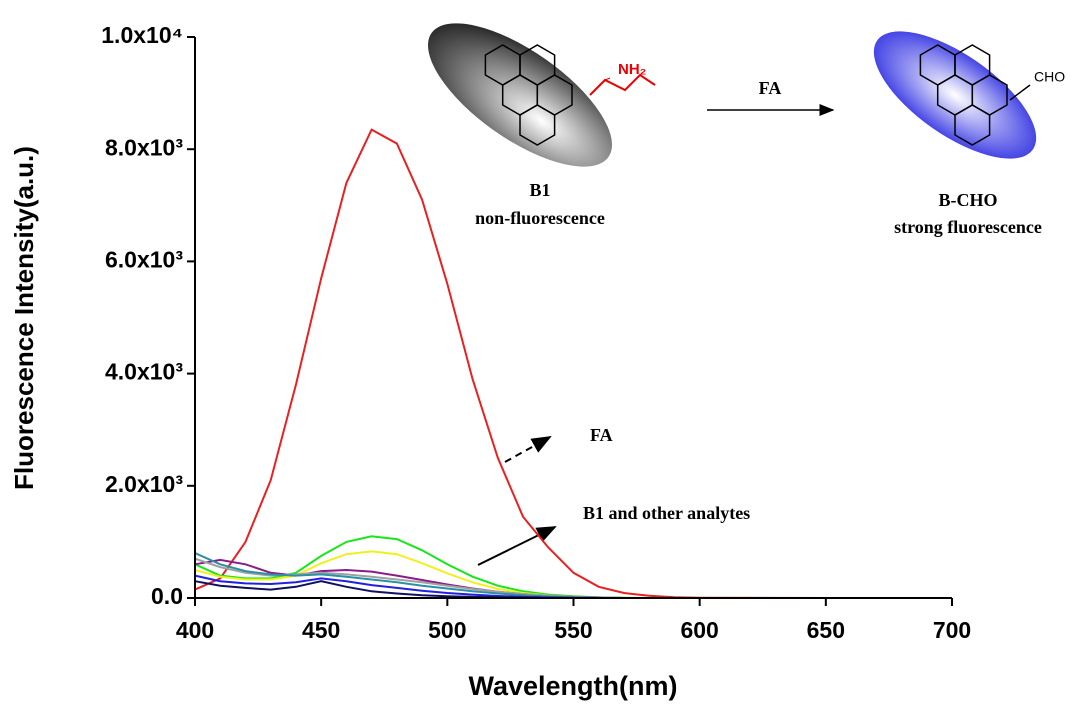  I want to click on x-tick-label: 650, so click(826, 630).